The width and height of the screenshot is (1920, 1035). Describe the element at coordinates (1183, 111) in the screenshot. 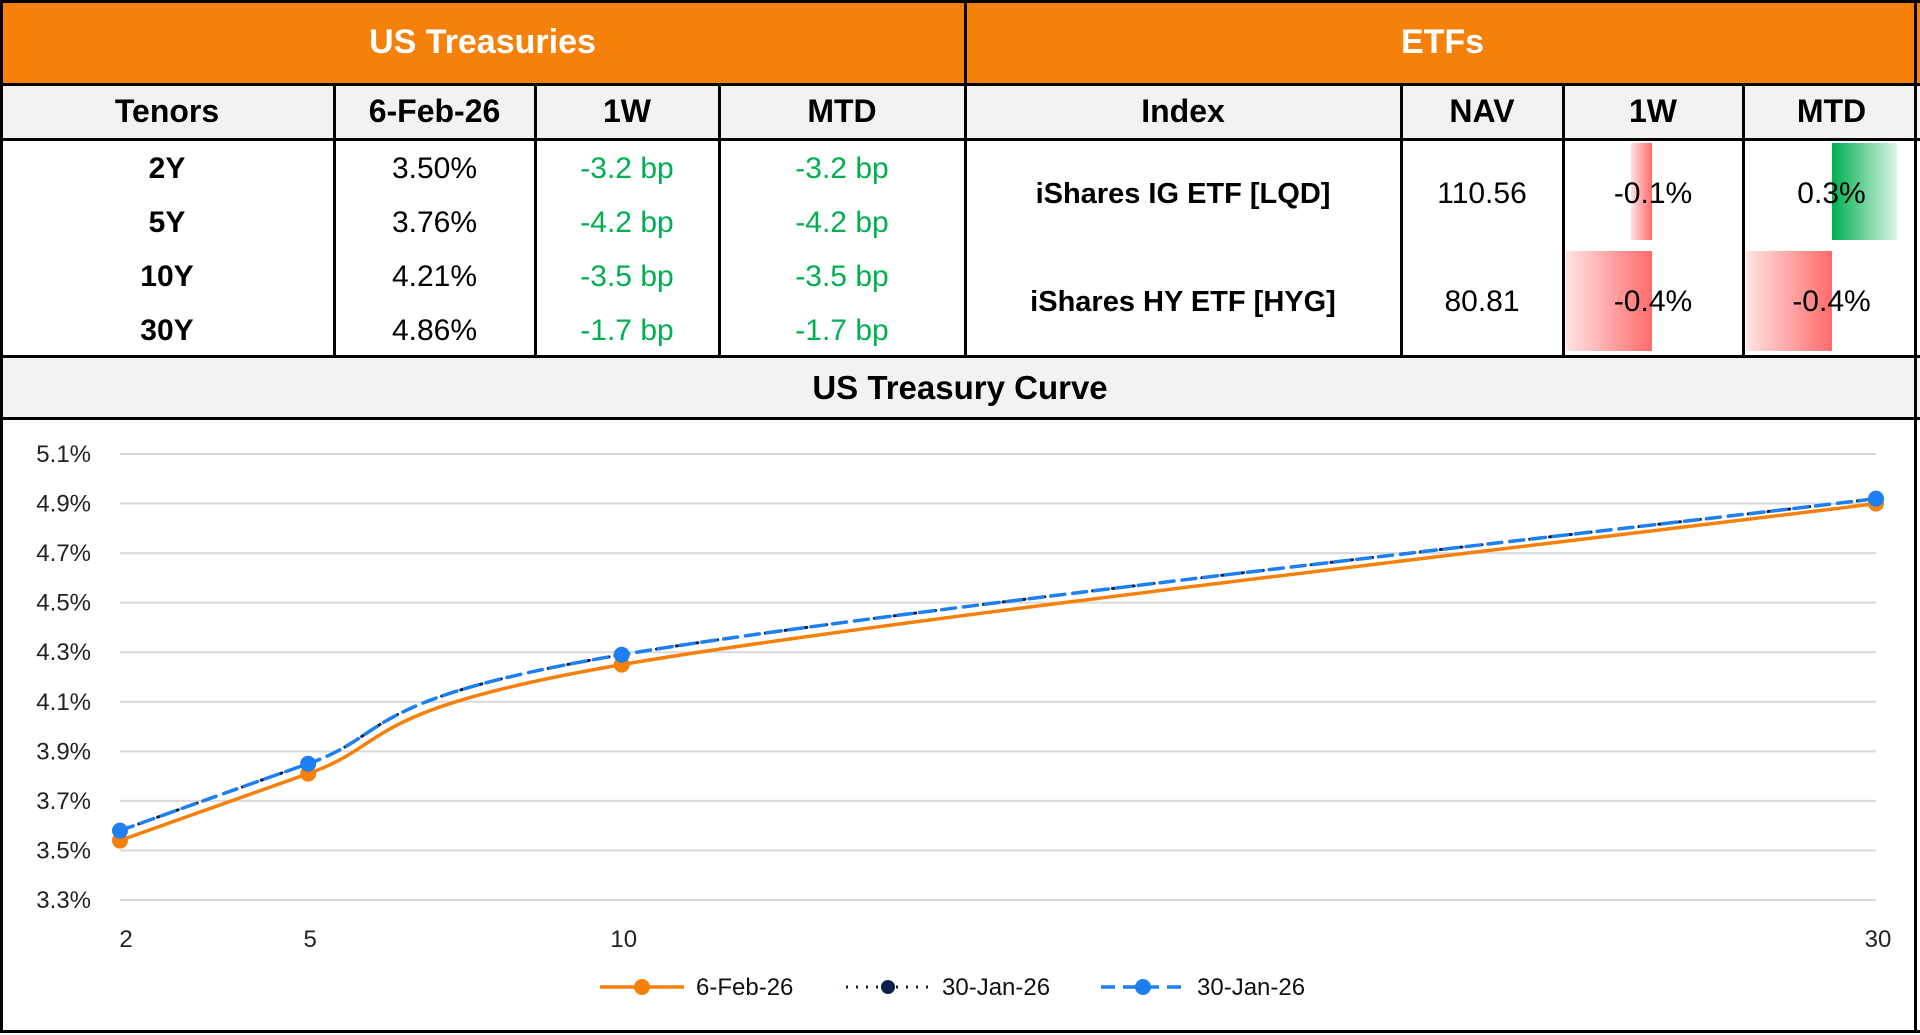

I see `col-header-index: Index` at that location.